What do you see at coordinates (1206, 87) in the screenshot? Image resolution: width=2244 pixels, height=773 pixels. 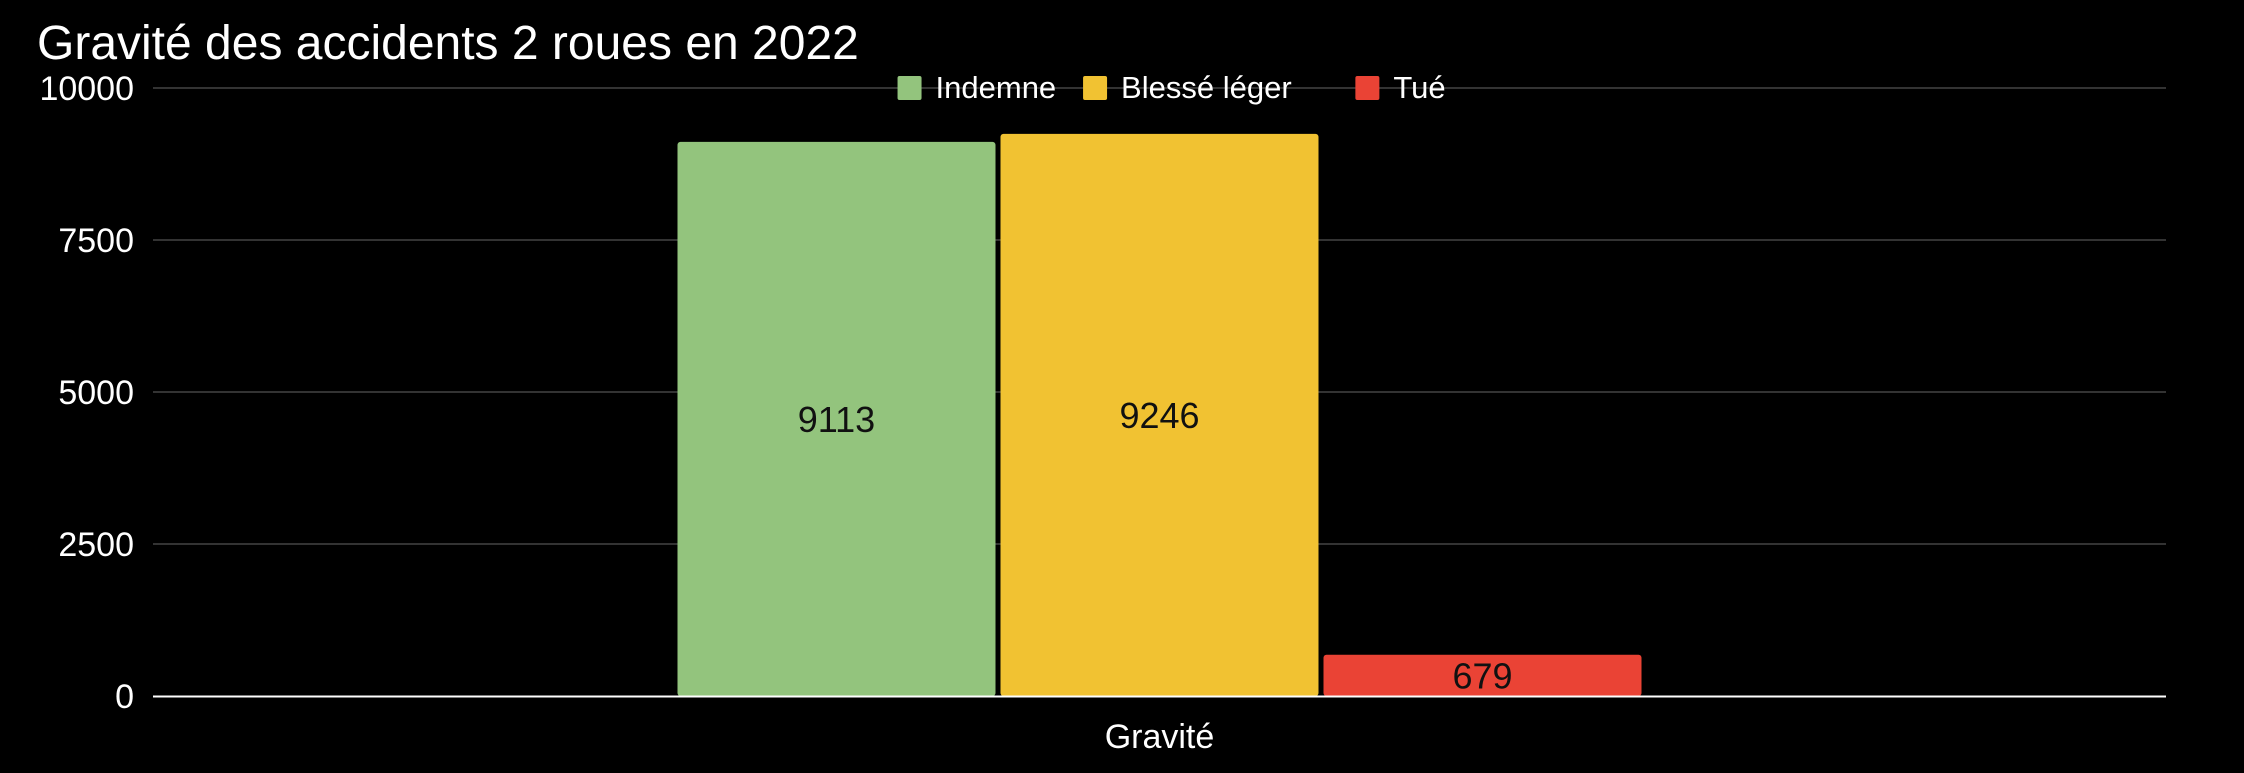 I see `legend-label-bless-l-ger: Blessé léger` at bounding box center [1206, 87].